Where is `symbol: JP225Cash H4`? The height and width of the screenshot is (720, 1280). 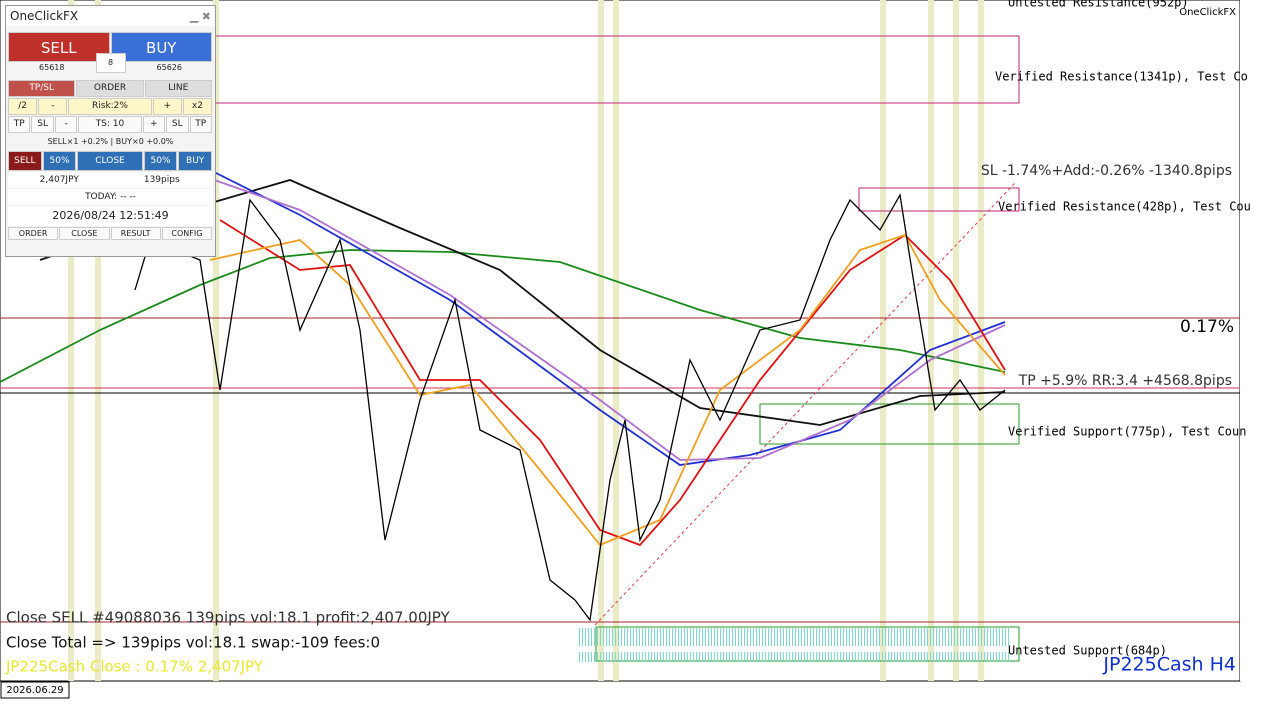
symbol: JP225Cash H4 is located at coordinates (1169, 665).